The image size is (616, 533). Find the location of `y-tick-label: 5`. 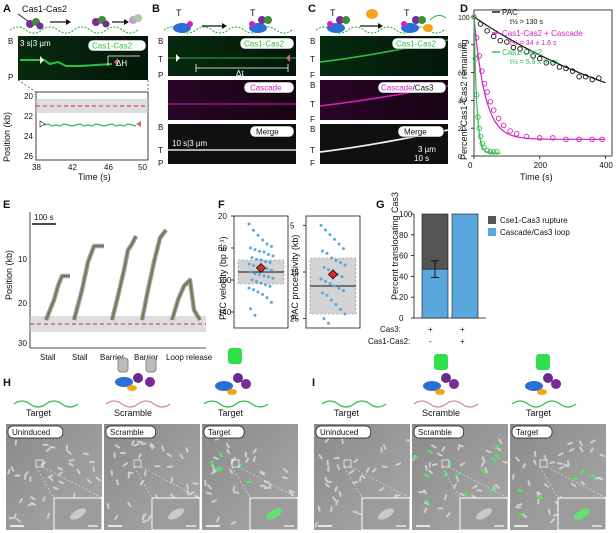

y-tick-label: 5 is located at coordinates (292, 225).